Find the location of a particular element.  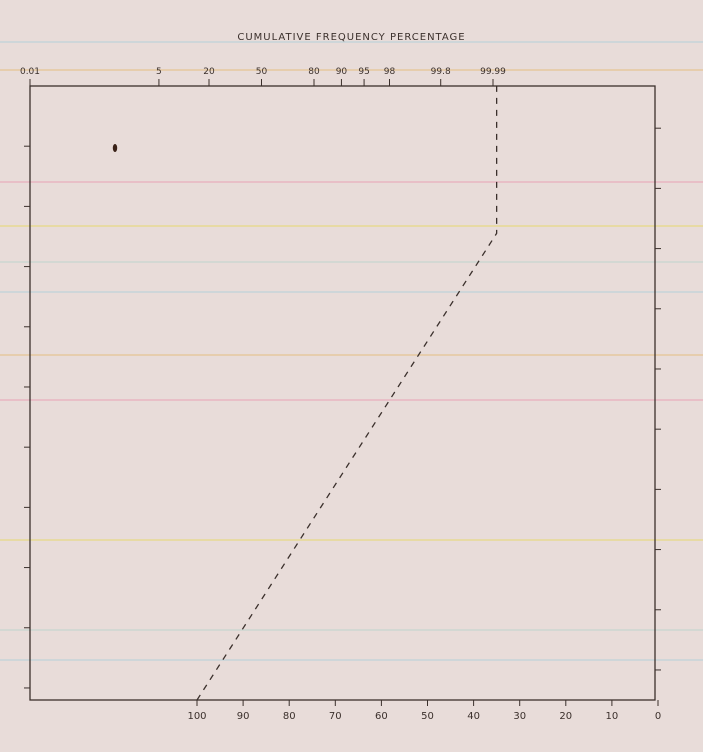

bottom-axis-tick-label: 80 is located at coordinates (289, 716).